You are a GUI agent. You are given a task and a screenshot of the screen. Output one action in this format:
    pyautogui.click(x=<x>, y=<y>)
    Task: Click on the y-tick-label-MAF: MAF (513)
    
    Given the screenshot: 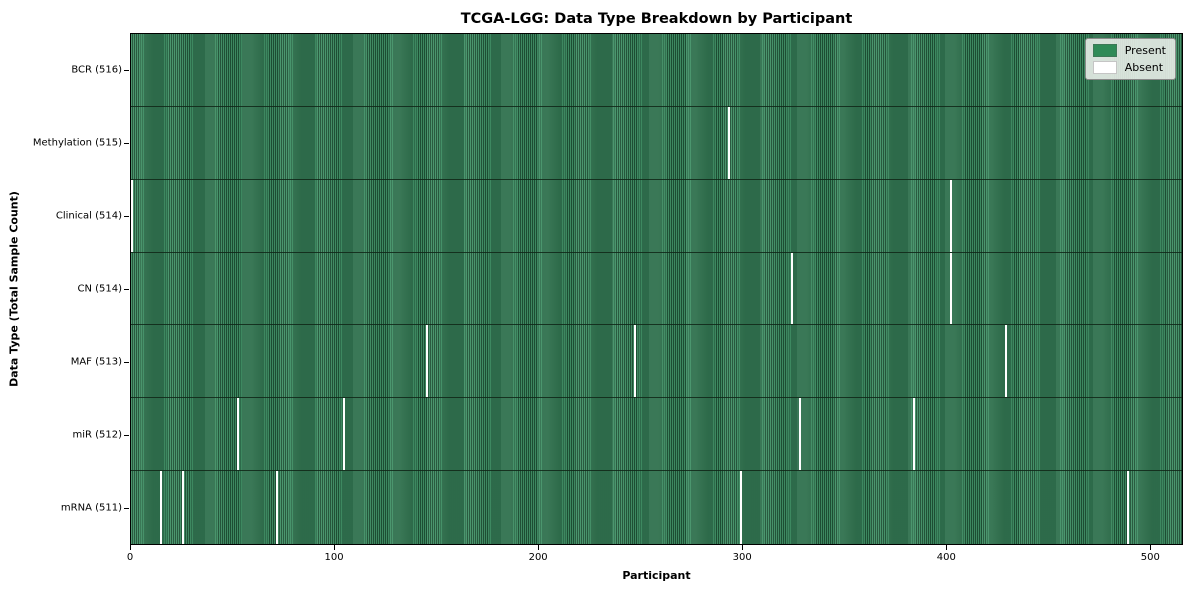 What is the action you would take?
    pyautogui.click(x=96, y=362)
    